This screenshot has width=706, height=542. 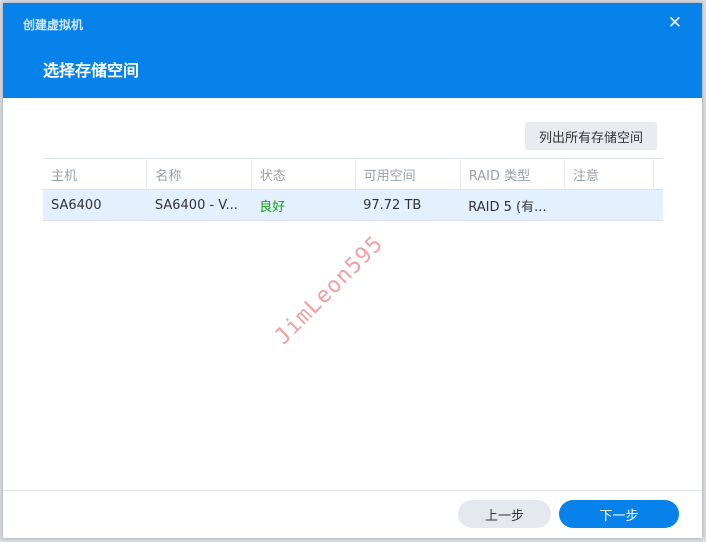 I want to click on list-all-storage-button: 列出所有存储空间, so click(x=591, y=136).